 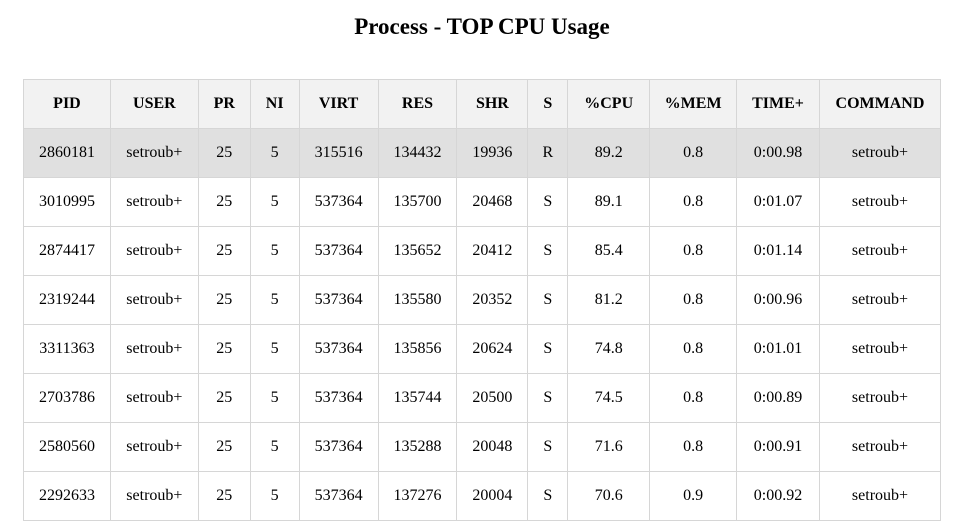 What do you see at coordinates (609, 251) in the screenshot?
I see `cell-cpu: 85.4` at bounding box center [609, 251].